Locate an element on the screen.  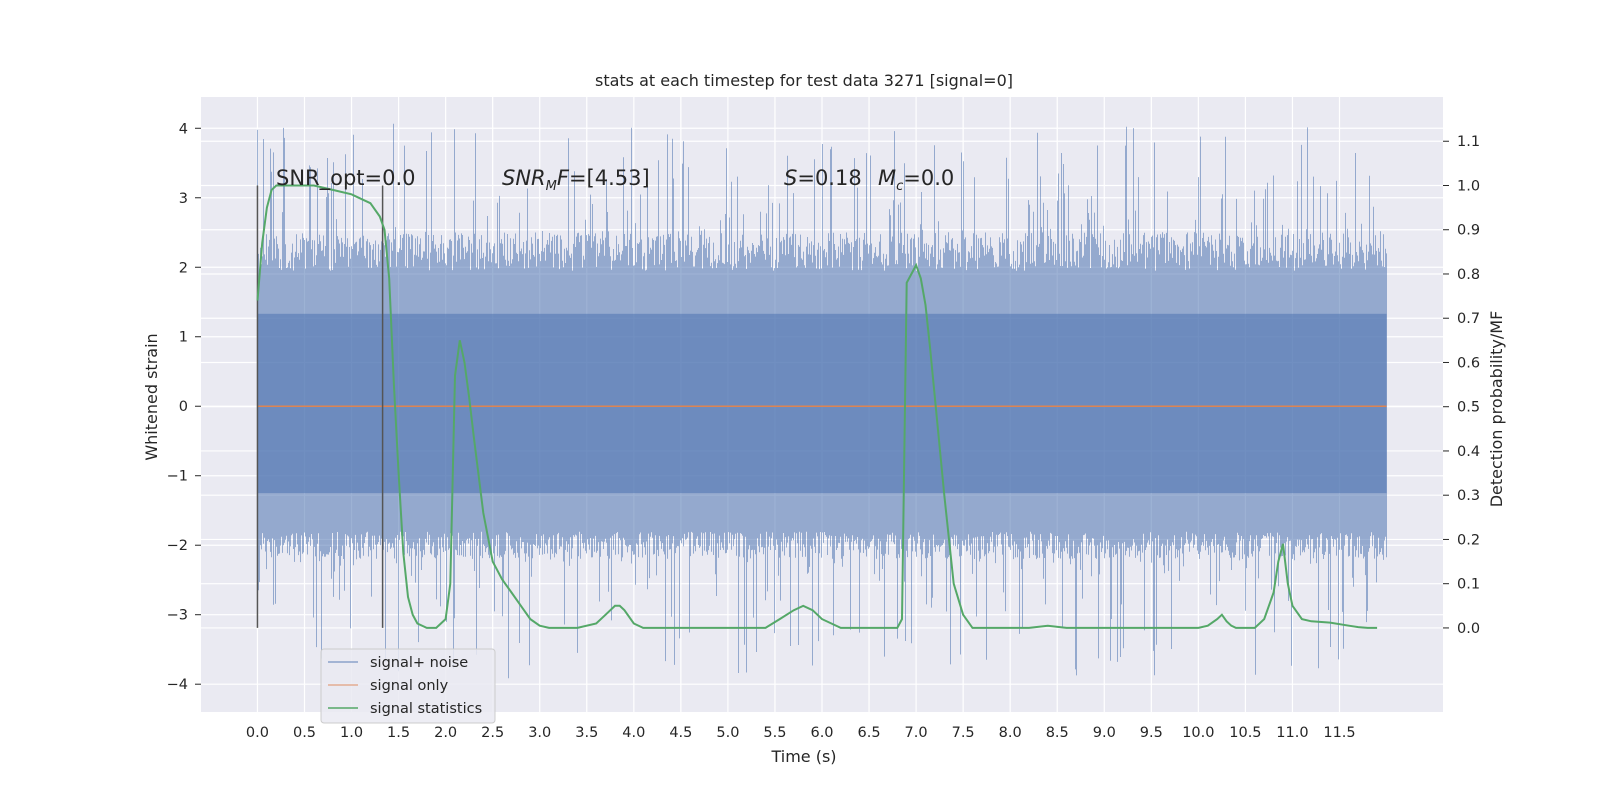
snr-mf-subscript: M is located at coordinates (551, 186).